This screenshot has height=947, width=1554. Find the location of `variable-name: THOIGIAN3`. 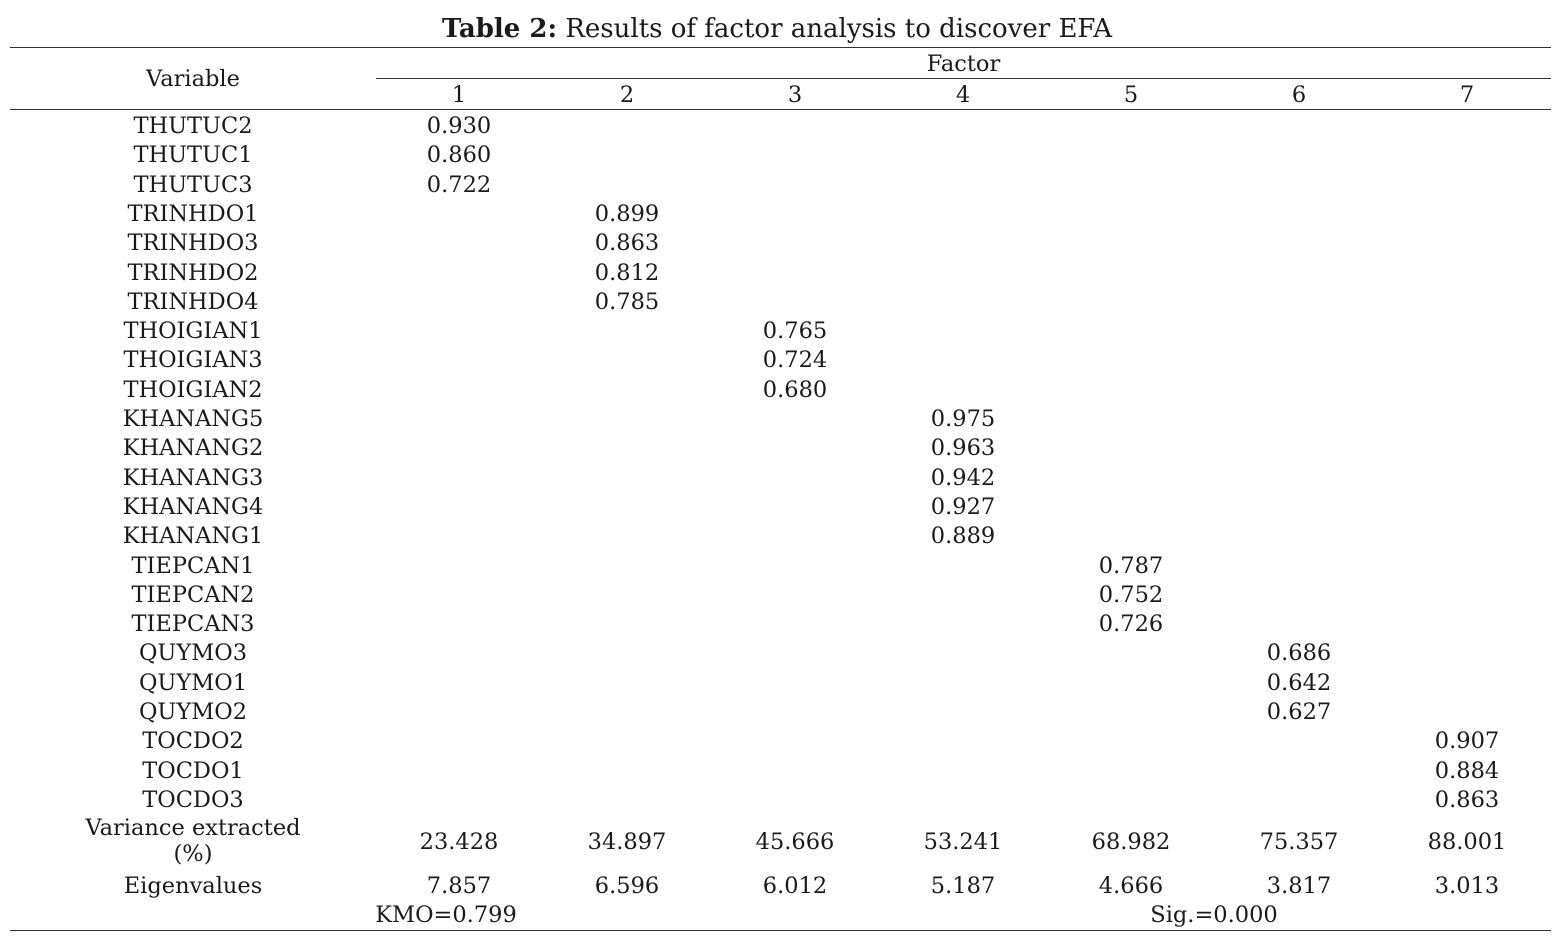

variable-name: THOIGIAN3 is located at coordinates (193, 360).